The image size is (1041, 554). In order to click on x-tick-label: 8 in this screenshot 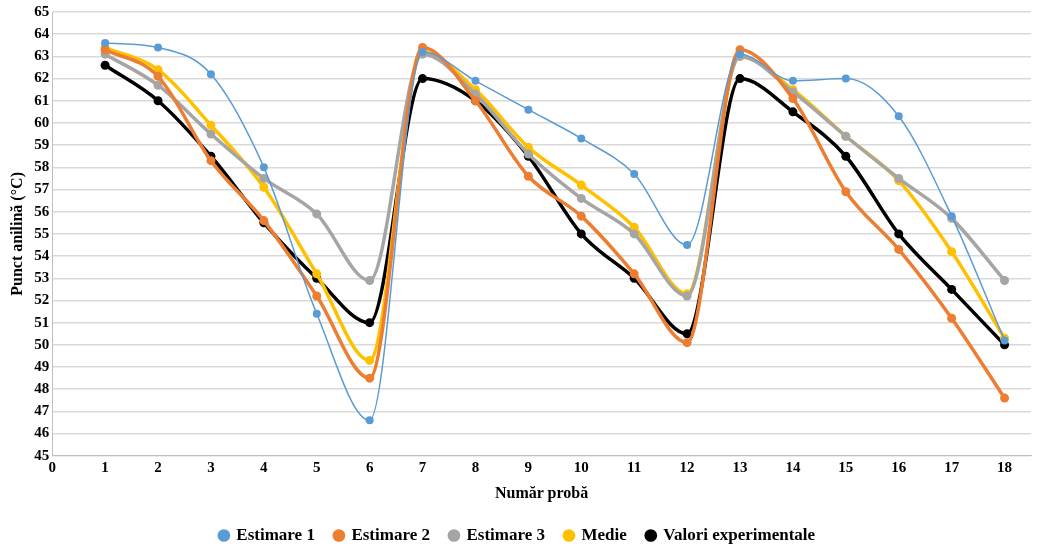, I will do `click(475, 466)`.